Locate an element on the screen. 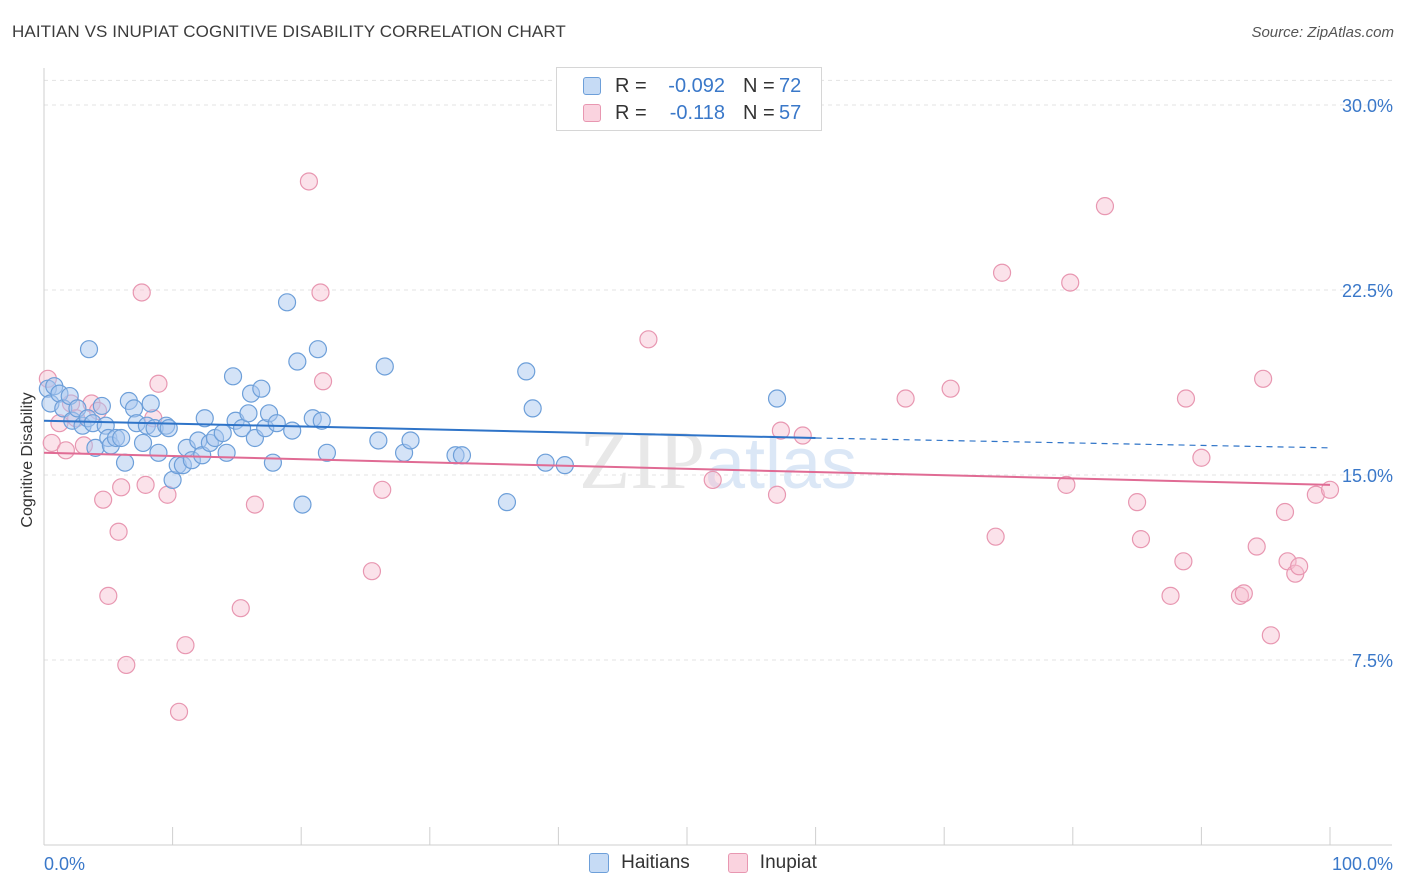 This screenshot has width=1406, height=892. n-value: 72 is located at coordinates (790, 85).